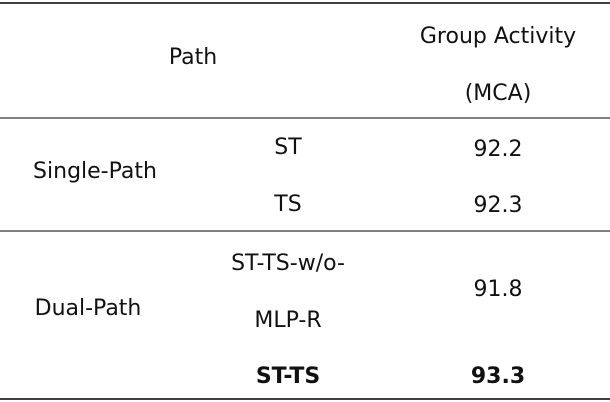 The width and height of the screenshot is (610, 402). What do you see at coordinates (95, 171) in the screenshot?
I see `group-name: Single-Path` at bounding box center [95, 171].